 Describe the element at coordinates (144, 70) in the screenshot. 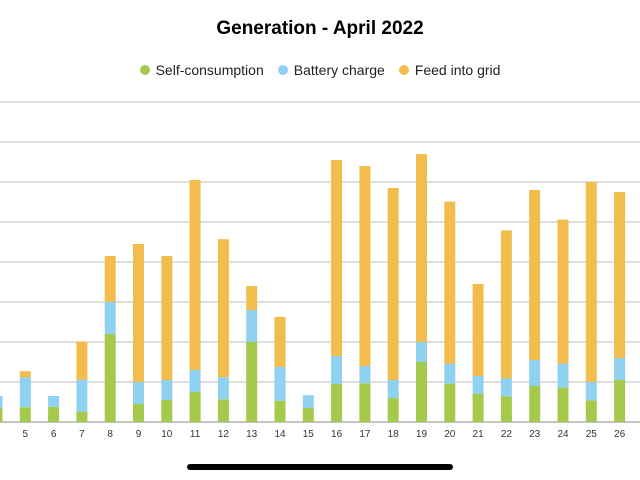

I see `legend-swatch-self-consumption` at that location.